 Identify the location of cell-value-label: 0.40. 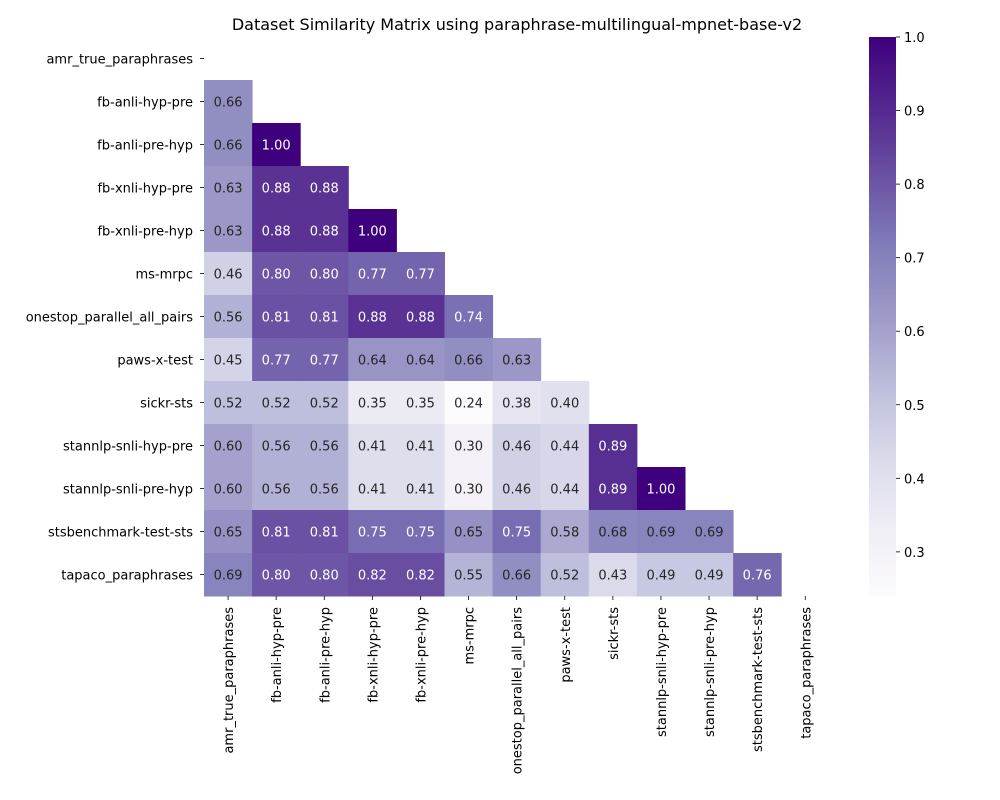
(564, 404).